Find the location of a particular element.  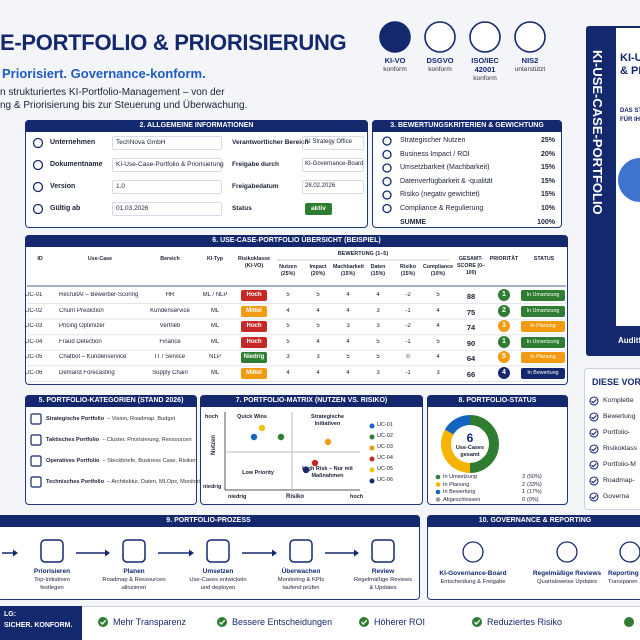

governance-title: Regelmäßige Reviews is located at coordinates (567, 573).